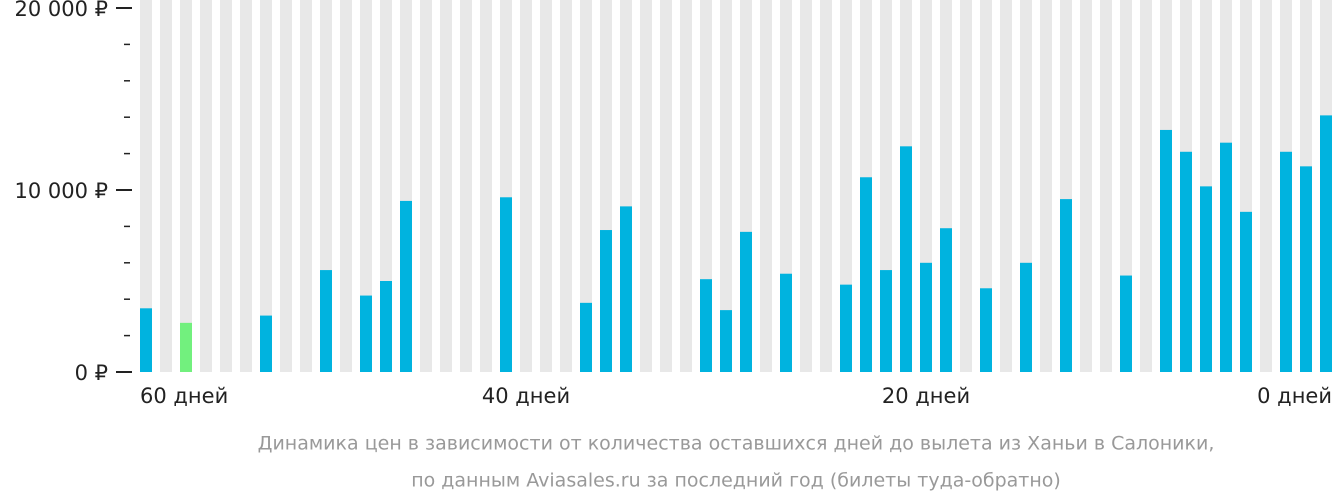 The width and height of the screenshot is (1332, 502). Describe the element at coordinates (61, 191) in the screenshot. I see `y-tick-label: 10 000 ₽` at that location.